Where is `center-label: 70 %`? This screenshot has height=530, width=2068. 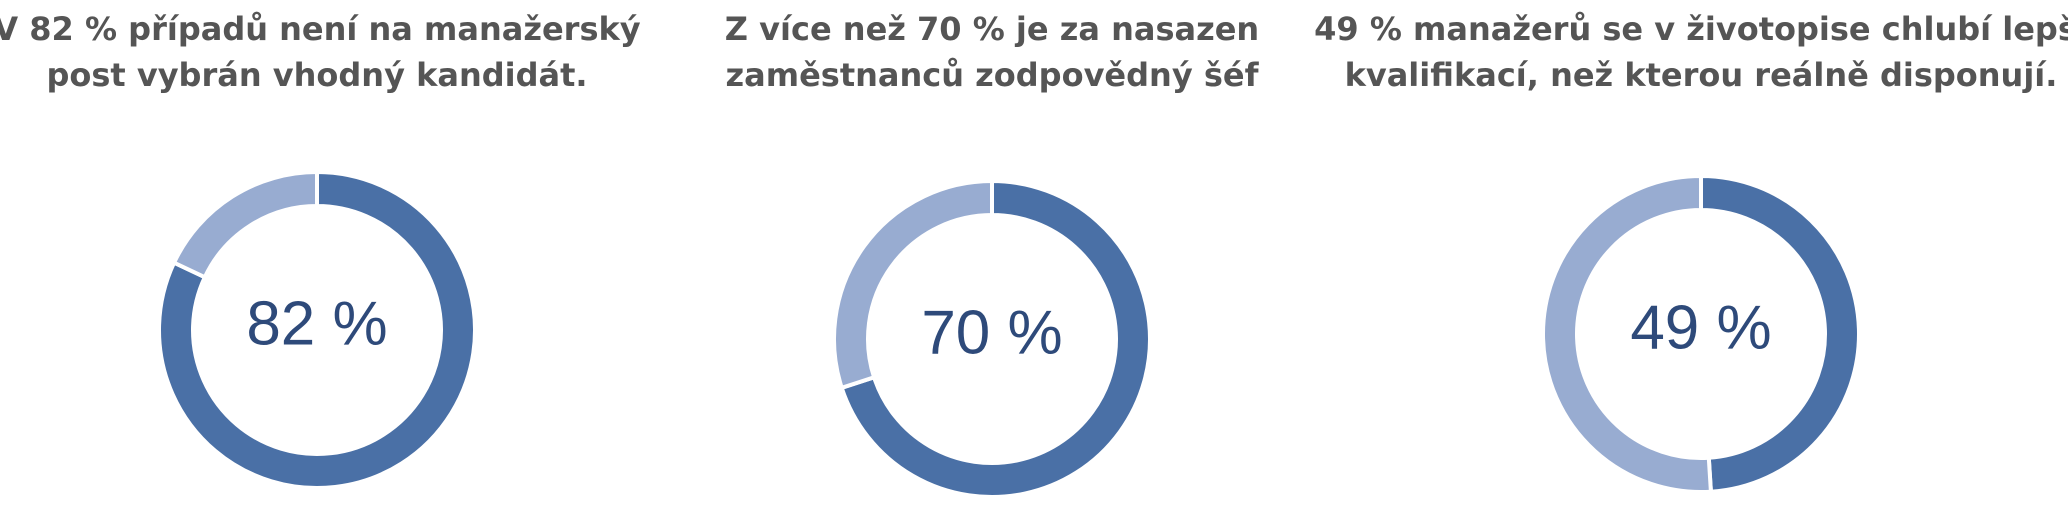
center-label: 70 % is located at coordinates (991, 332).